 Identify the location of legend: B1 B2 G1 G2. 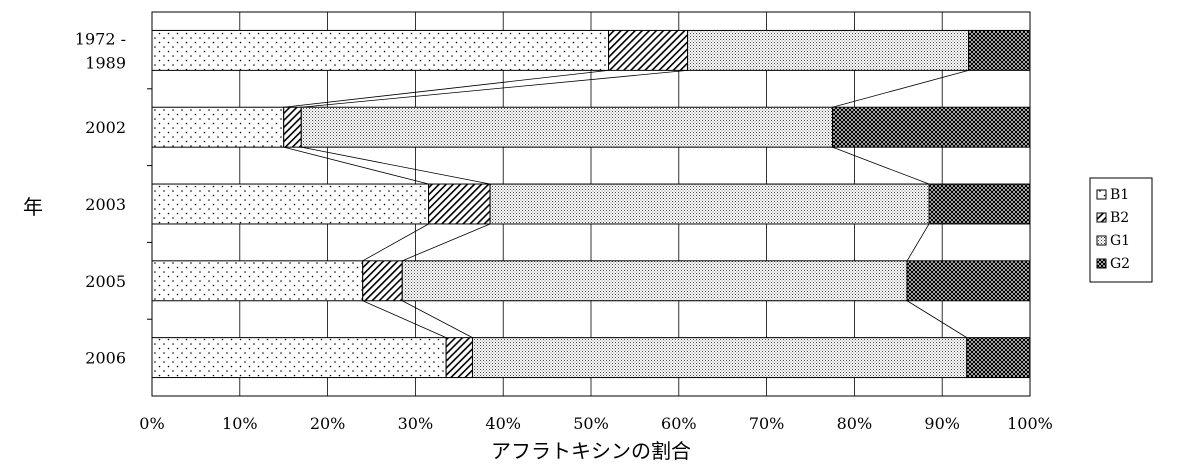
(1121, 230).